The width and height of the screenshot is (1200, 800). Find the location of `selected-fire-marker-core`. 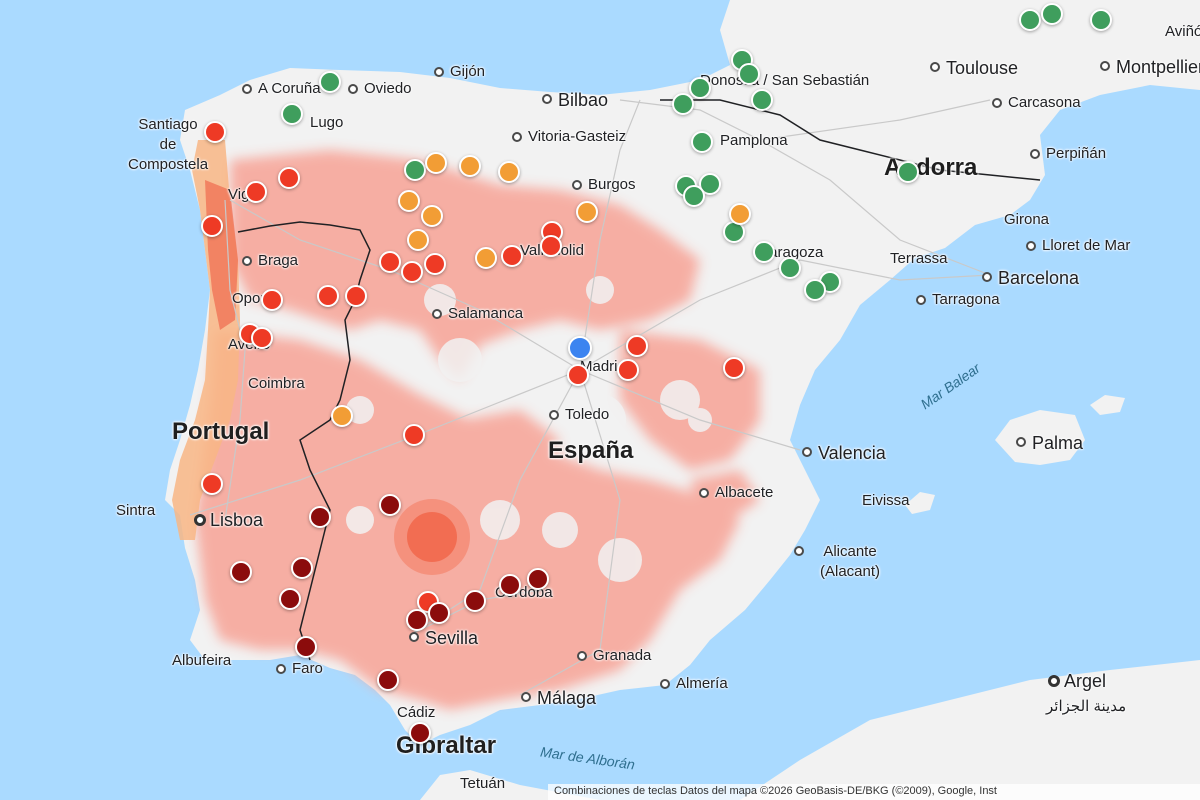

selected-fire-marker-core is located at coordinates (432, 537).